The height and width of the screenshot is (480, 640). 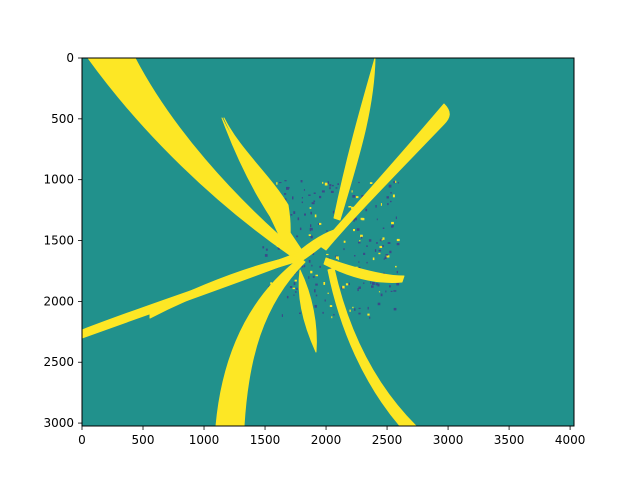 What do you see at coordinates (570, 440) in the screenshot?
I see `x-tick-label: 4000` at bounding box center [570, 440].